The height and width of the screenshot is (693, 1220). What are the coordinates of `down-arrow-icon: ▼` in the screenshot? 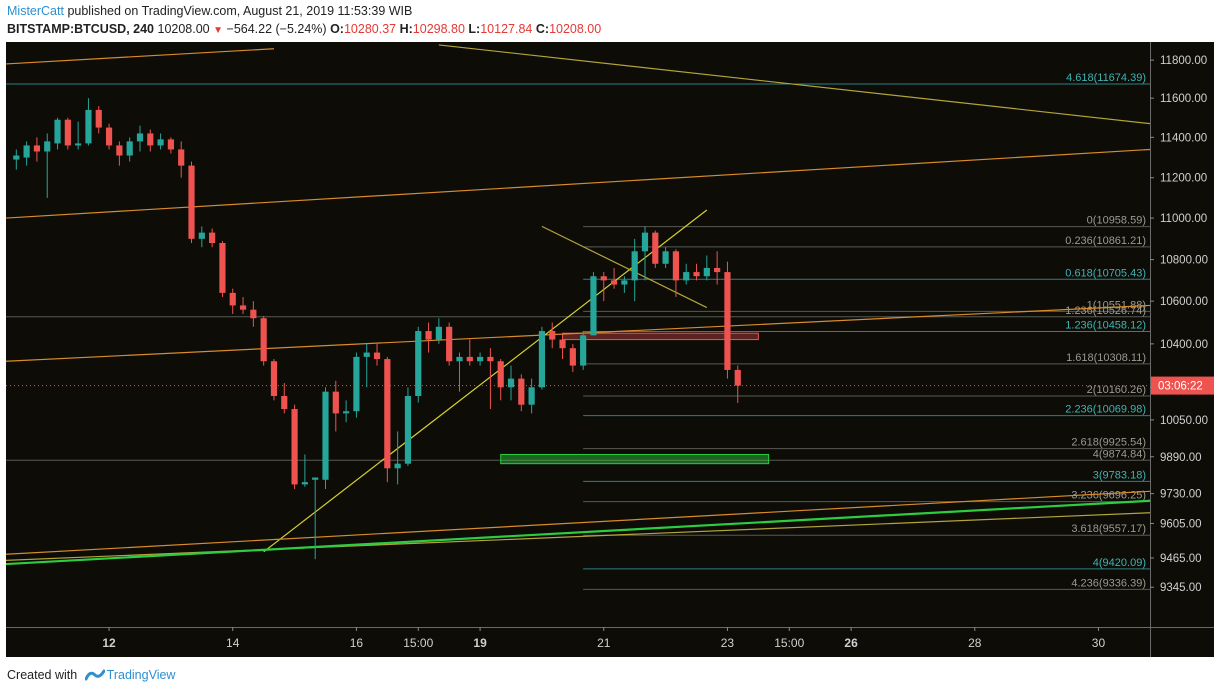 It's located at (218, 30).